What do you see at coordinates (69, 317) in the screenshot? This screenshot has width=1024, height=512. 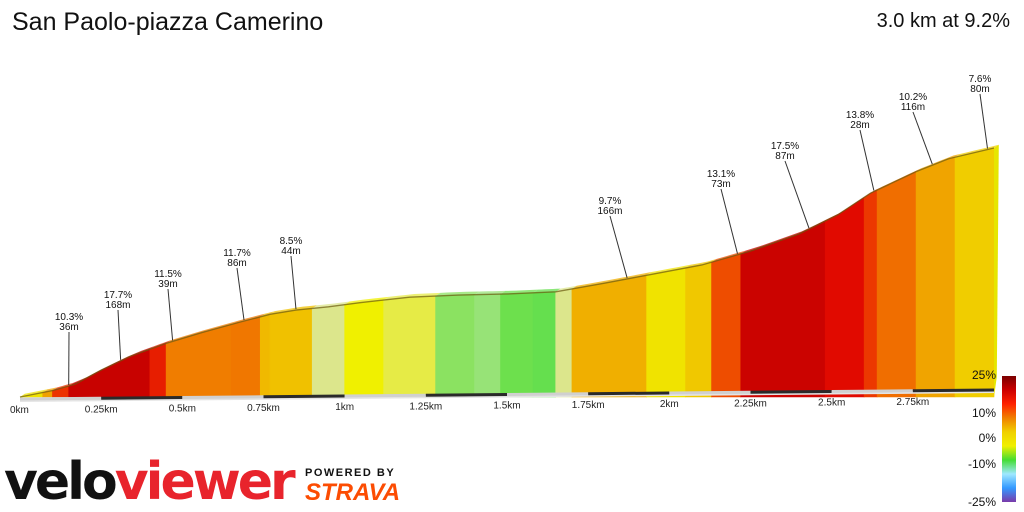 I see `annotation-gradient-0: 10.3%` at bounding box center [69, 317].